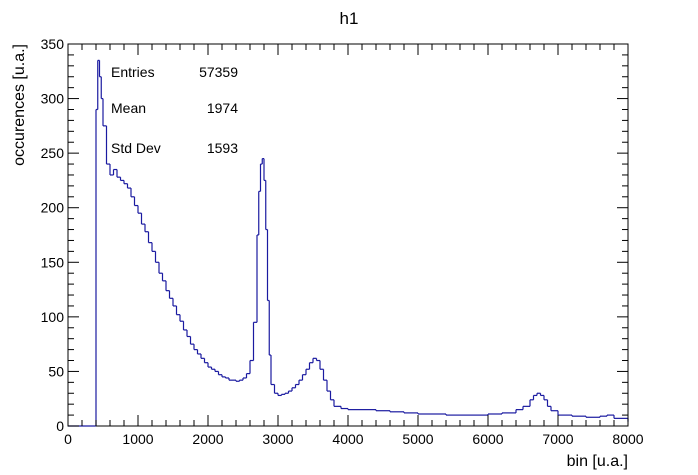  I want to click on y-tick-label: 350, so click(53, 44).